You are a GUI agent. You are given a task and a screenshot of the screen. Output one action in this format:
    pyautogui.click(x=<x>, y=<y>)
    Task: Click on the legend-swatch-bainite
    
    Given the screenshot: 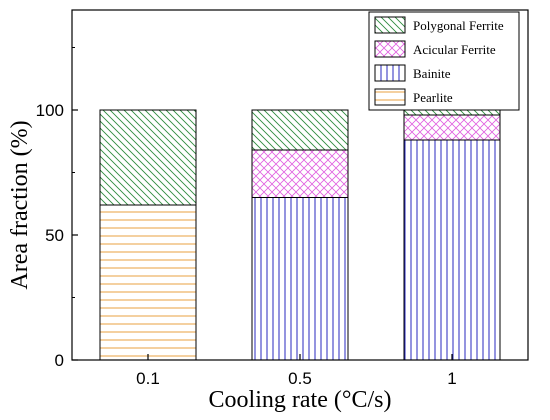 What is the action you would take?
    pyautogui.click(x=390, y=73)
    